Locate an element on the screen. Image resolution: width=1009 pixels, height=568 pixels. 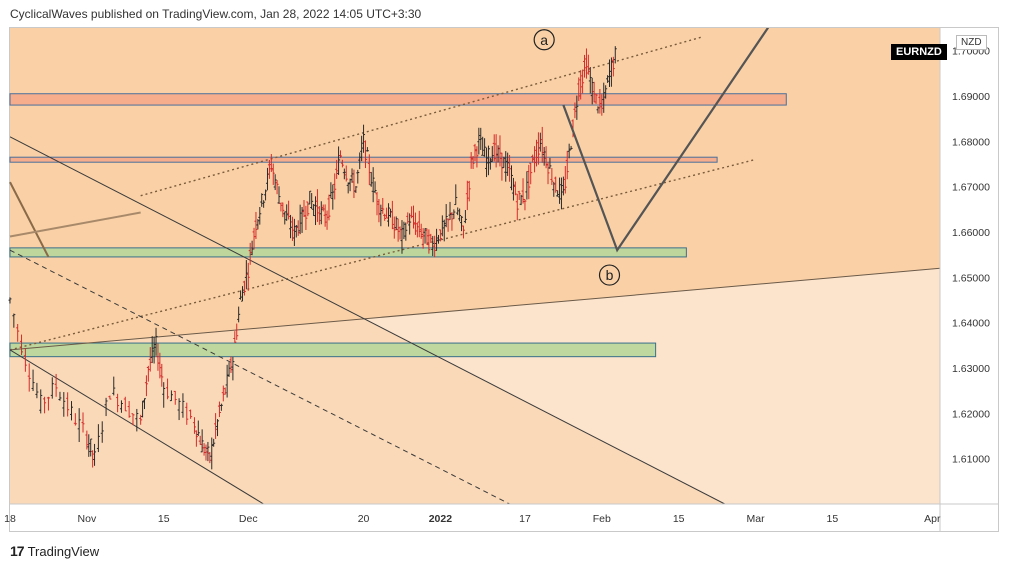
wave-label-a: a is located at coordinates (544, 40).